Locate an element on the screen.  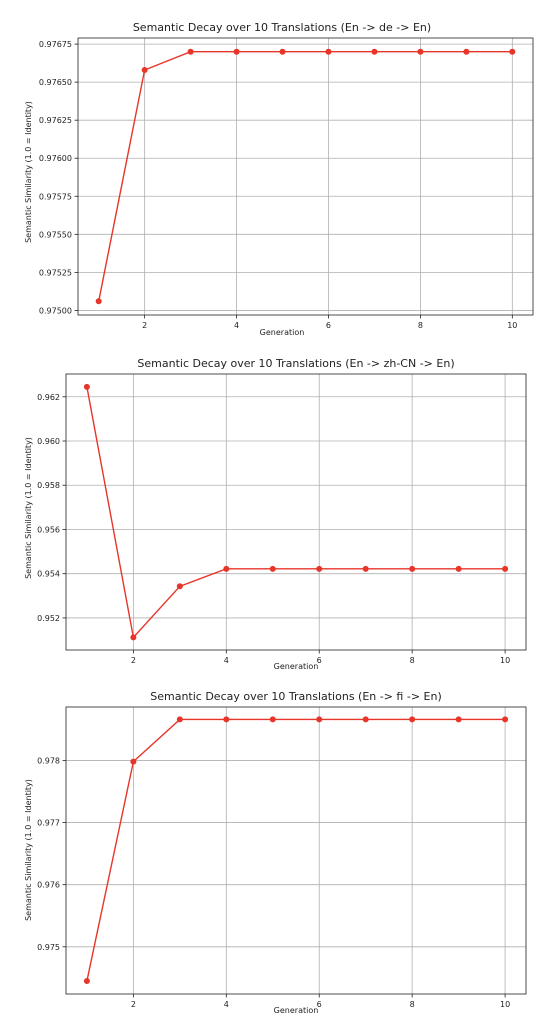
y-tick-label: 0.97525 is located at coordinates (55, 272).